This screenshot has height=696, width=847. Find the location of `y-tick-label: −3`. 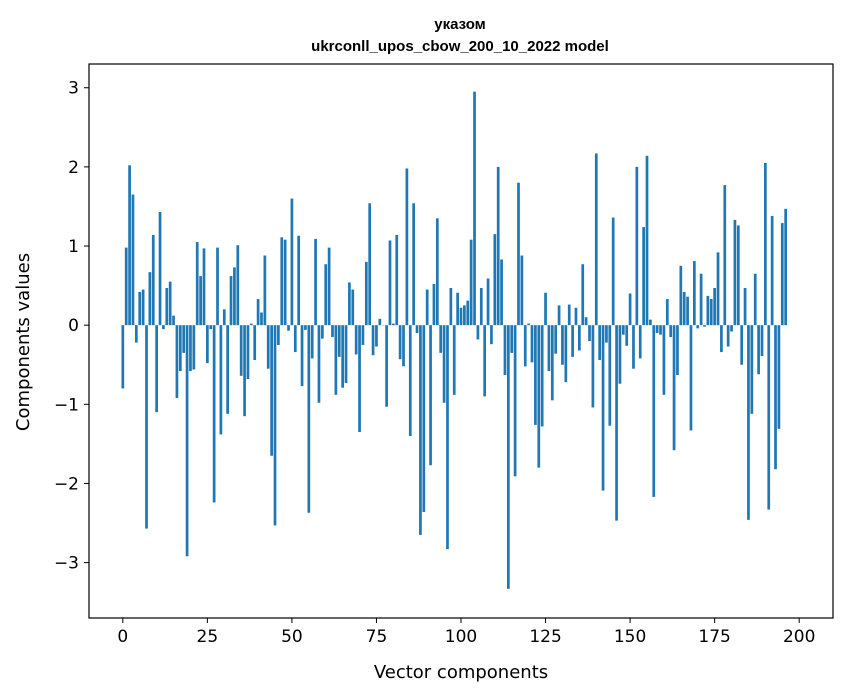

y-tick-label: −3 is located at coordinates (66, 564).